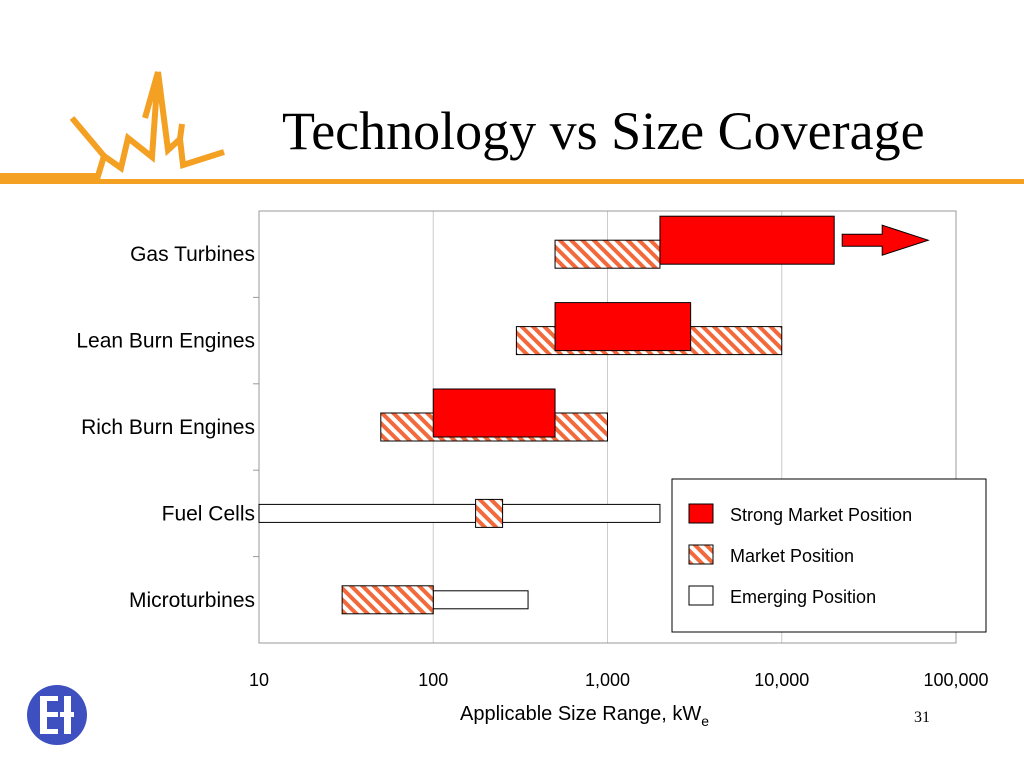  I want to click on x-tick-label: 100,000, so click(955, 680).